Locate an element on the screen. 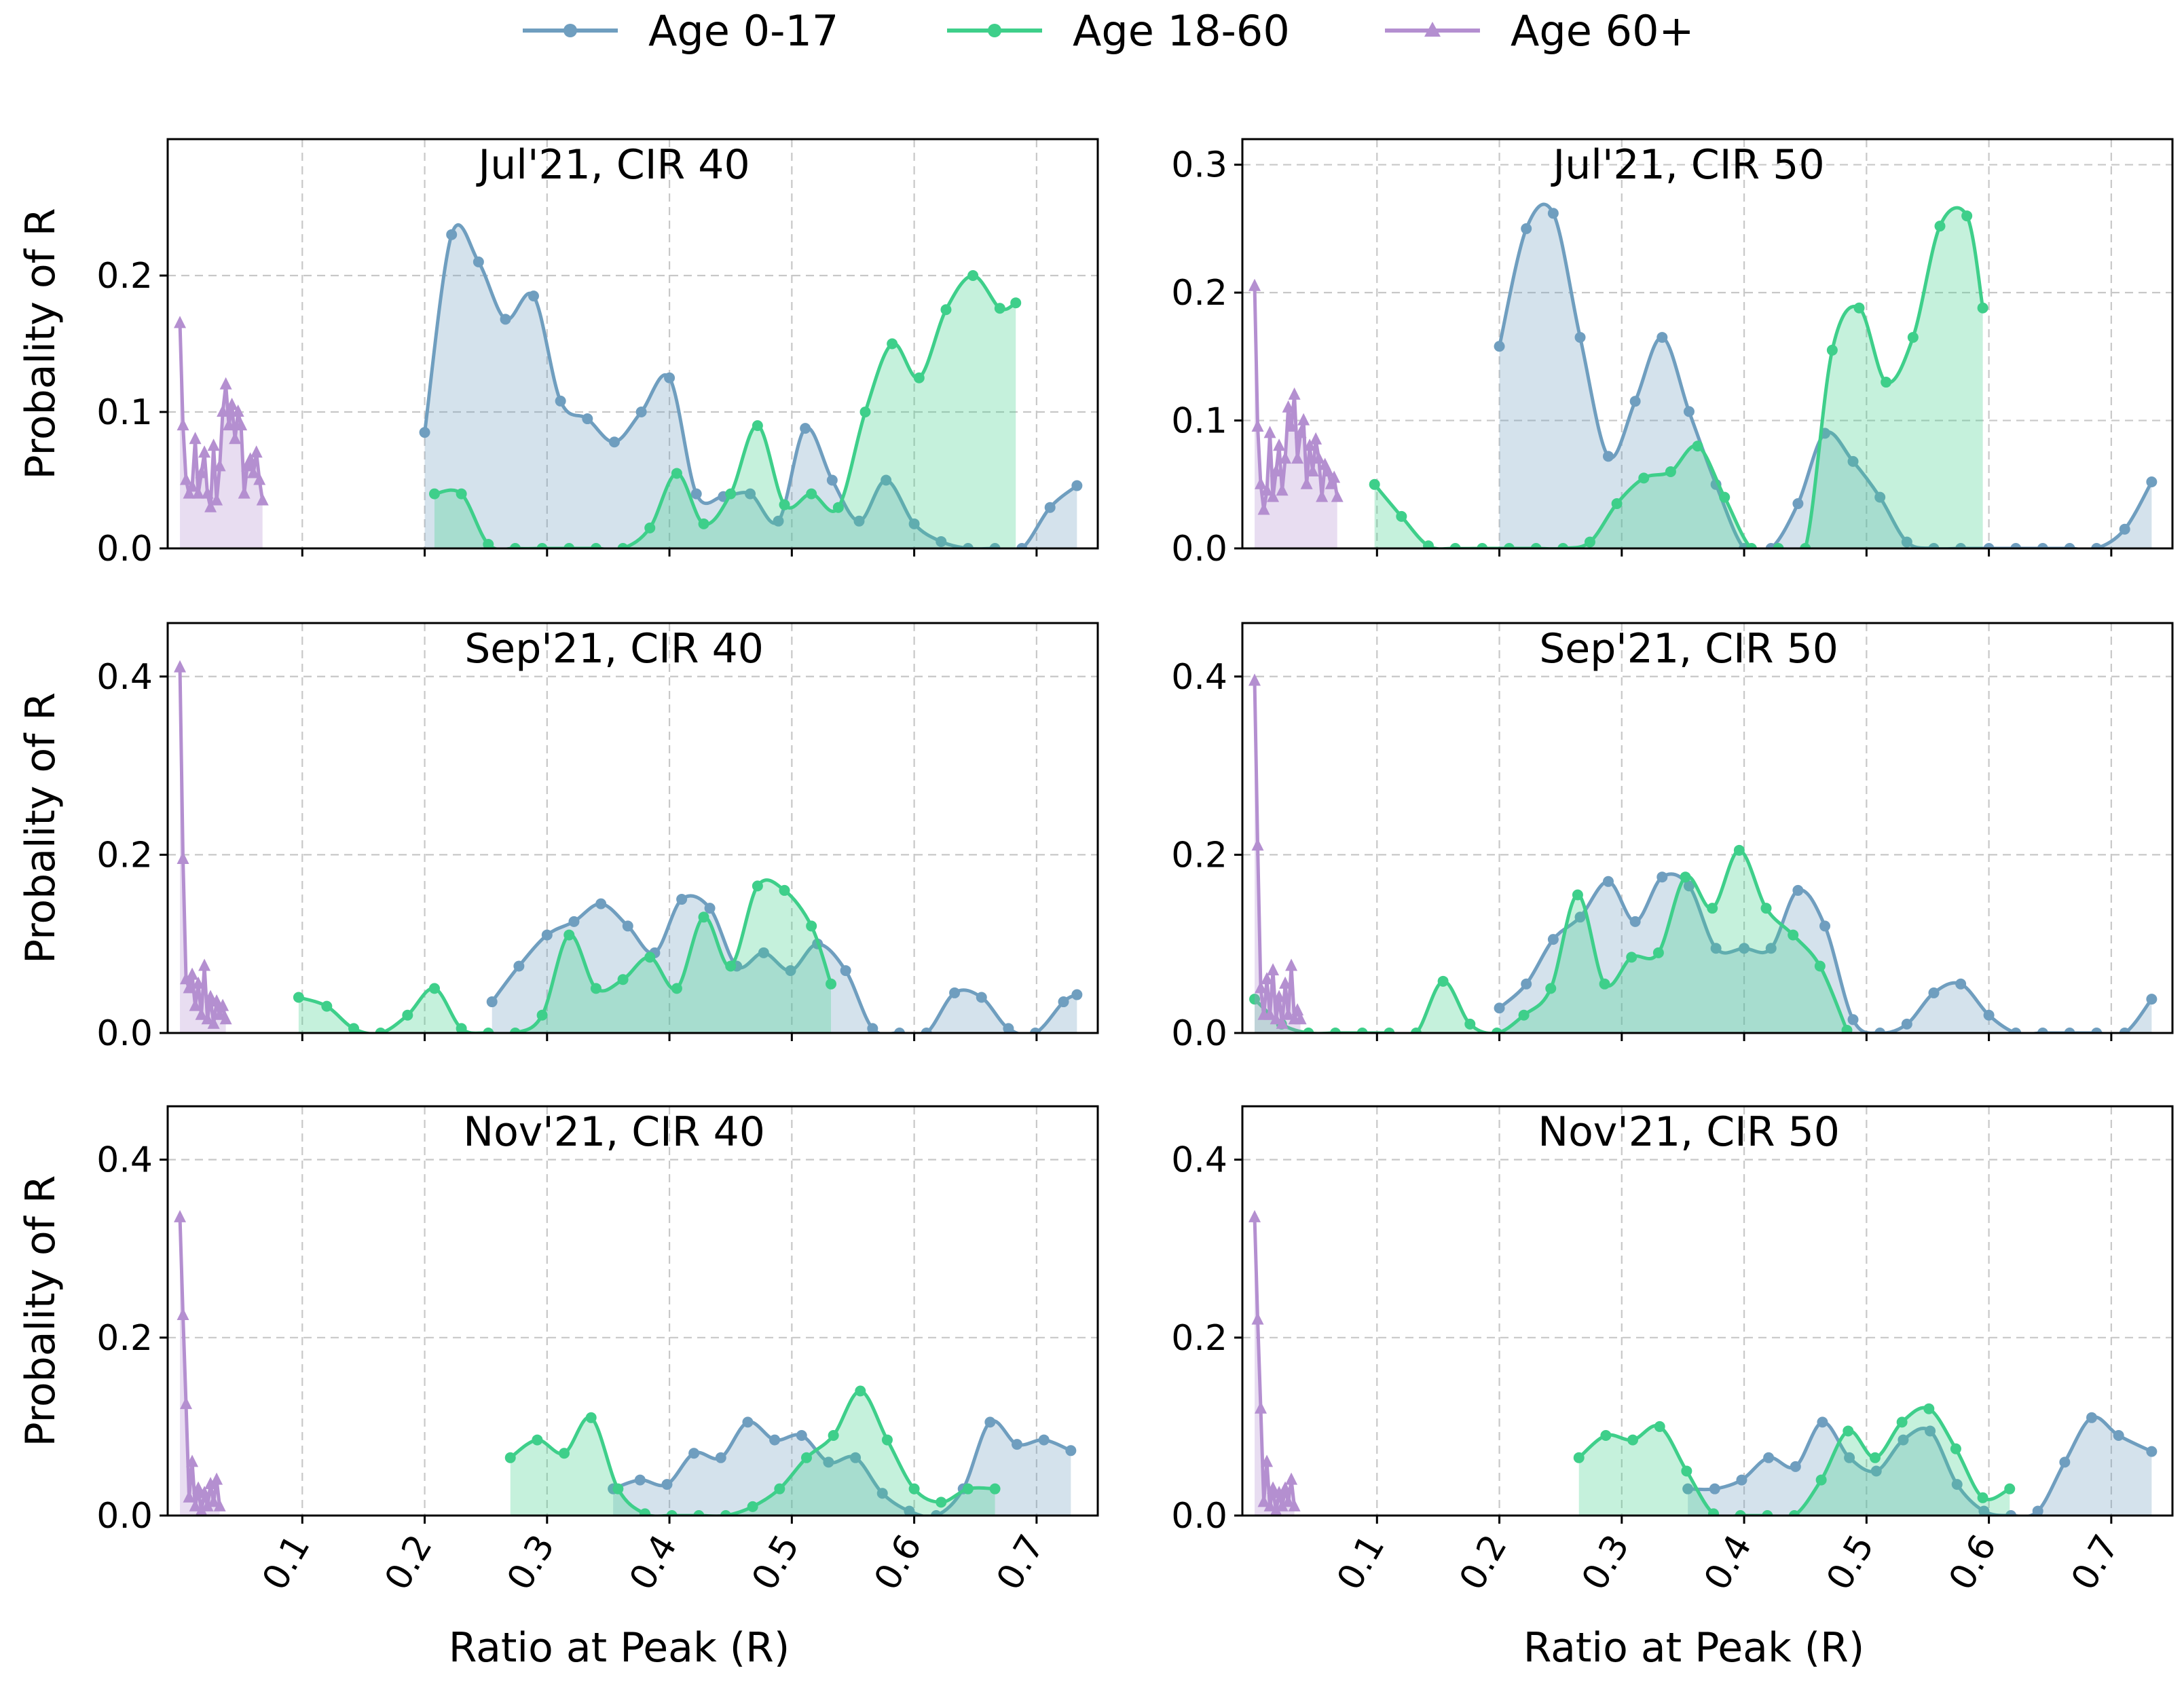  panel-title: Nov'21, CIR 50 is located at coordinates (1689, 1132).